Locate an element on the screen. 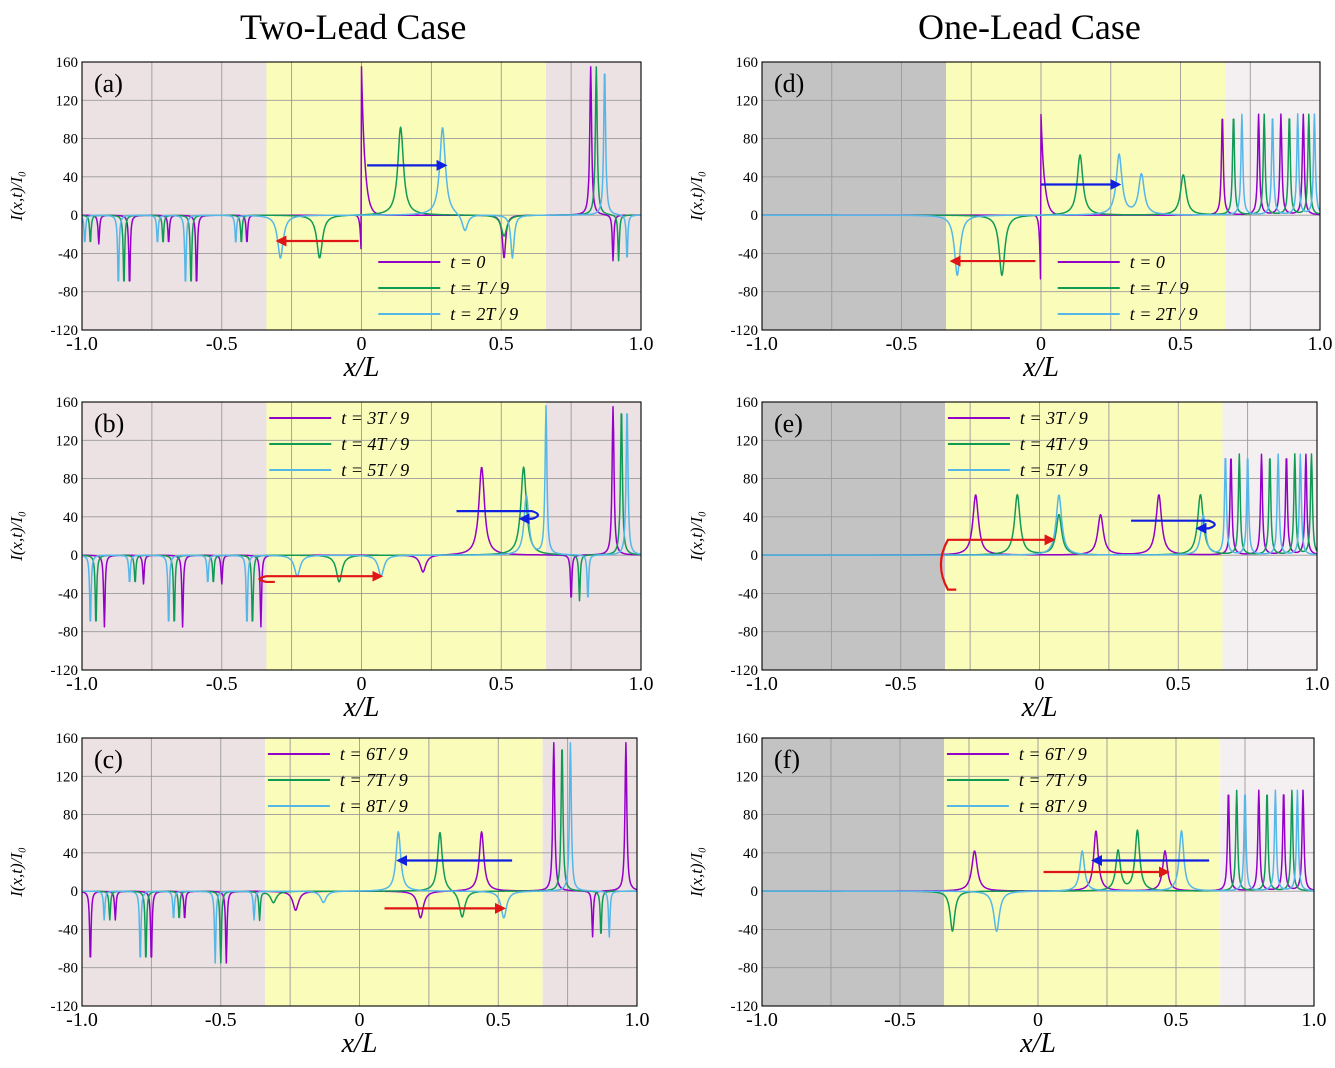 The height and width of the screenshot is (1068, 1335). panel-label: (b) is located at coordinates (109, 423).